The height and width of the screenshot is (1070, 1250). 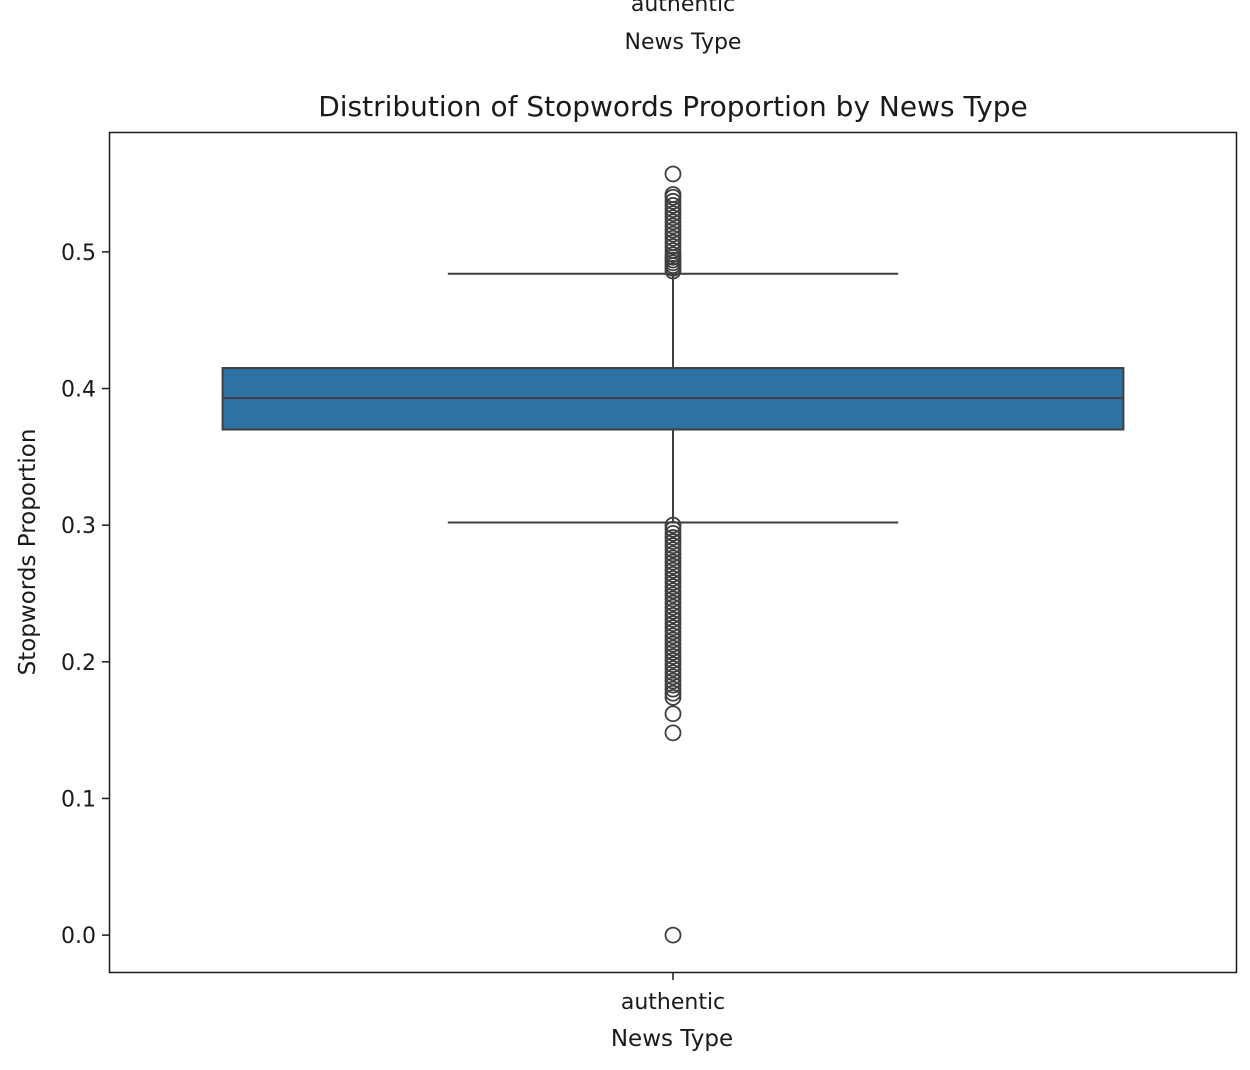 What do you see at coordinates (673, 1002) in the screenshot?
I see `x-tick-label: authentic` at bounding box center [673, 1002].